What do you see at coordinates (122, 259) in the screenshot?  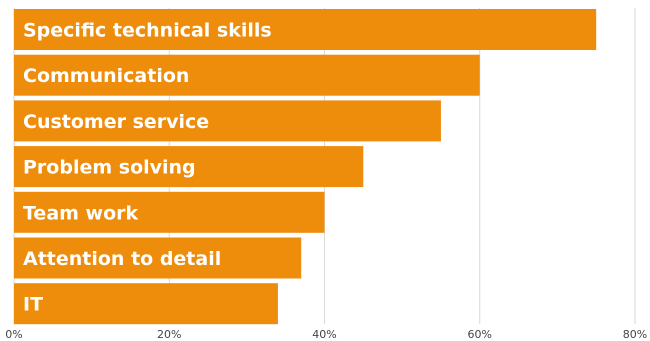 I see `bar-label: Attention to detail` at bounding box center [122, 259].